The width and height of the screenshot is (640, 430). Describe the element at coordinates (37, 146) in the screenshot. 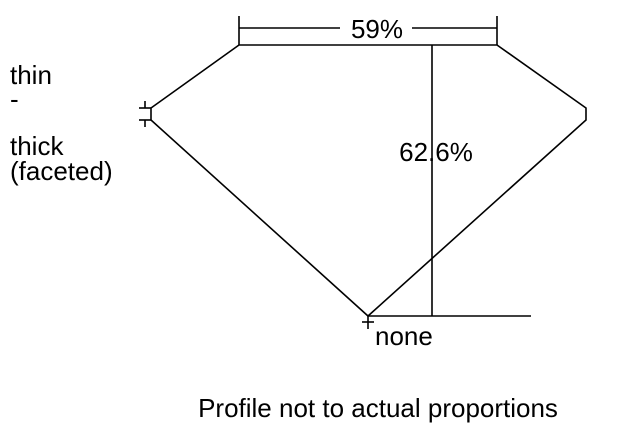

I see `girdle-label-line-3: thick` at that location.